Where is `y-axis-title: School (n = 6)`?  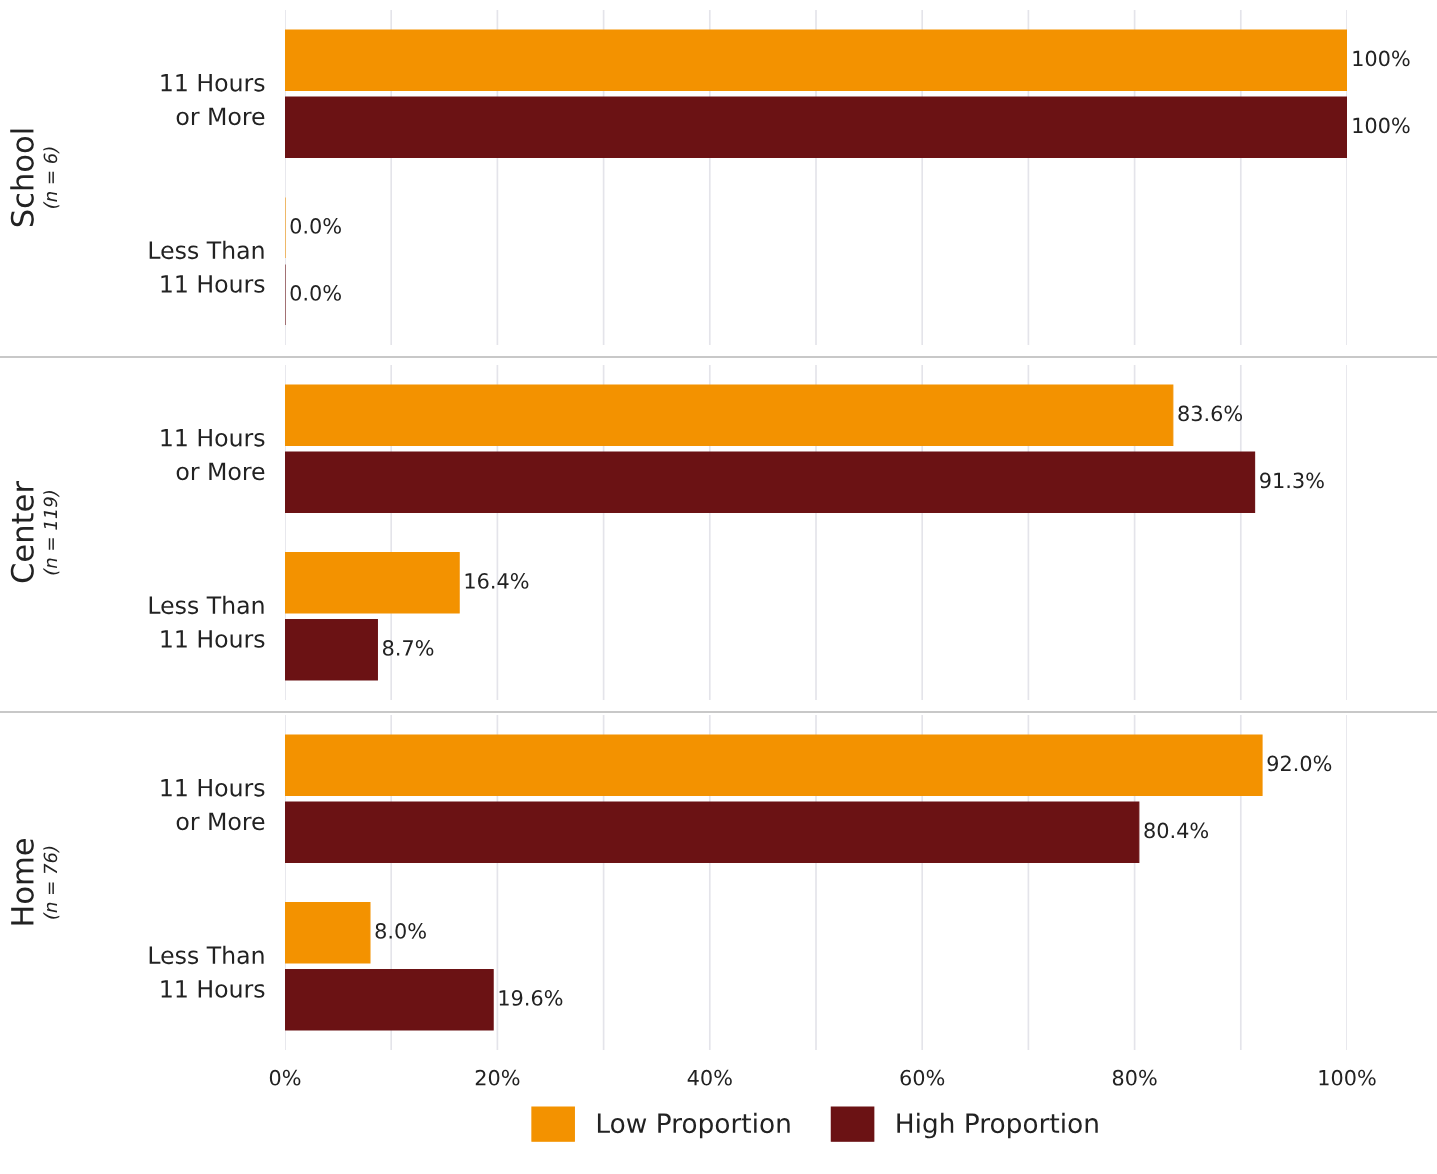
y-axis-title: School (n = 6) is located at coordinates (35, 178).